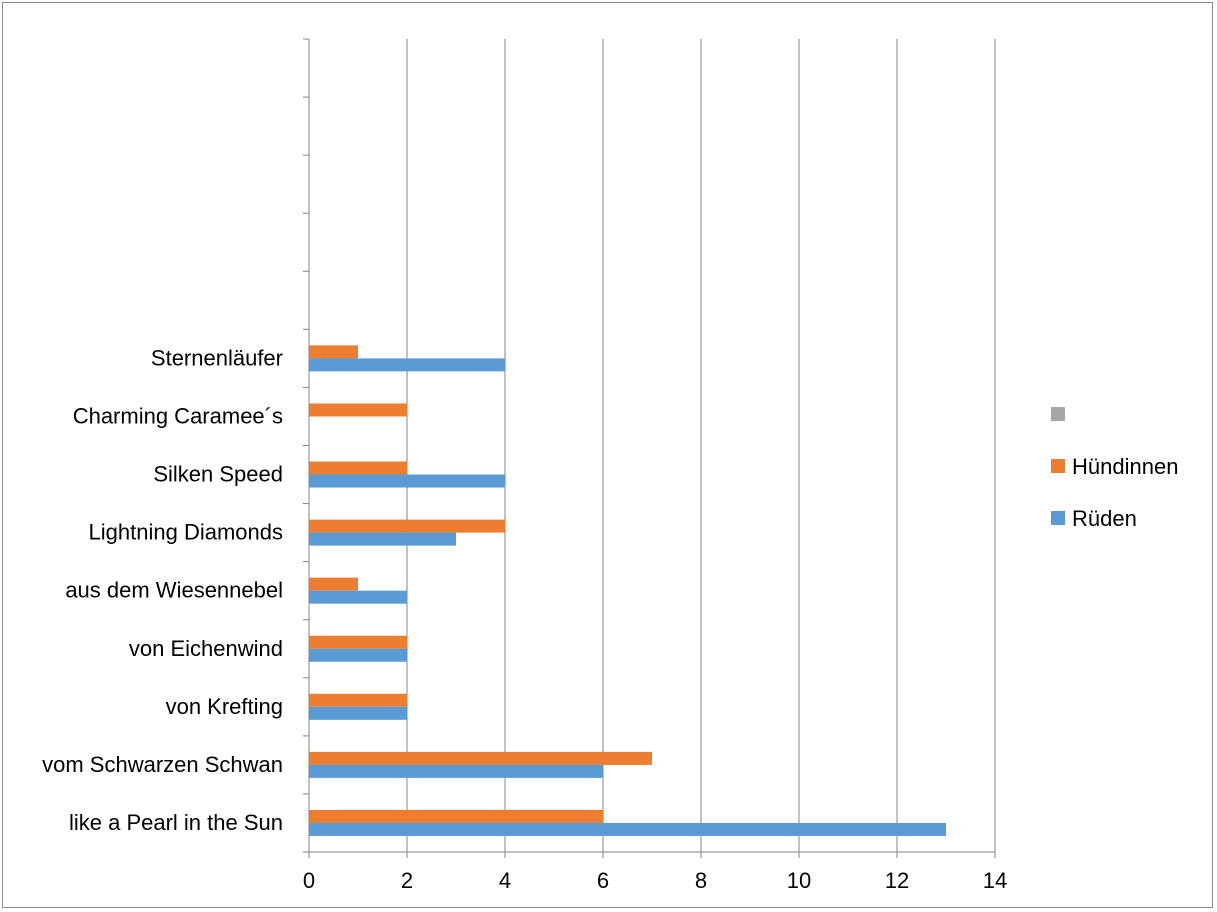 The width and height of the screenshot is (1217, 912). Describe the element at coordinates (186, 532) in the screenshot. I see `category-label: Lightning Diamonds` at that location.